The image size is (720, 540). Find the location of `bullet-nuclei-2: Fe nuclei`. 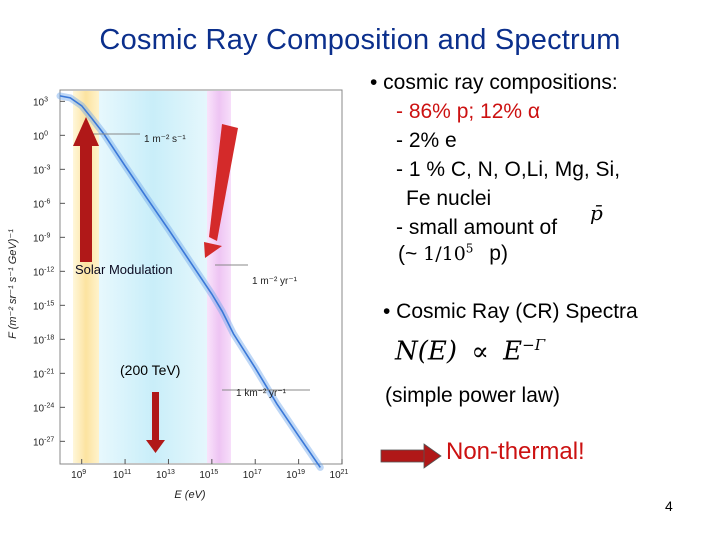

bullet-nuclei-2: Fe nuclei is located at coordinates (449, 198).